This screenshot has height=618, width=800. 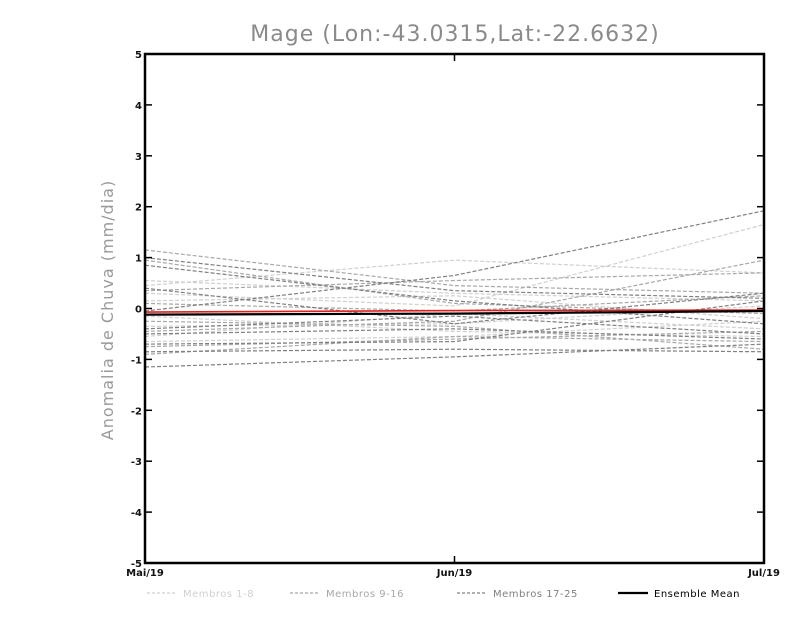 I want to click on overlay-lines, so click(x=454, y=312).